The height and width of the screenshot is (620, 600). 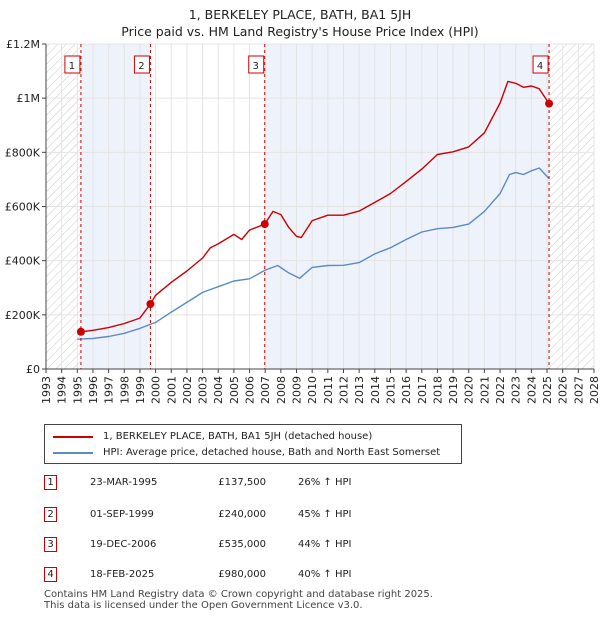 What do you see at coordinates (23, 315) in the screenshot?
I see `y-tick-label: £200K` at bounding box center [23, 315].